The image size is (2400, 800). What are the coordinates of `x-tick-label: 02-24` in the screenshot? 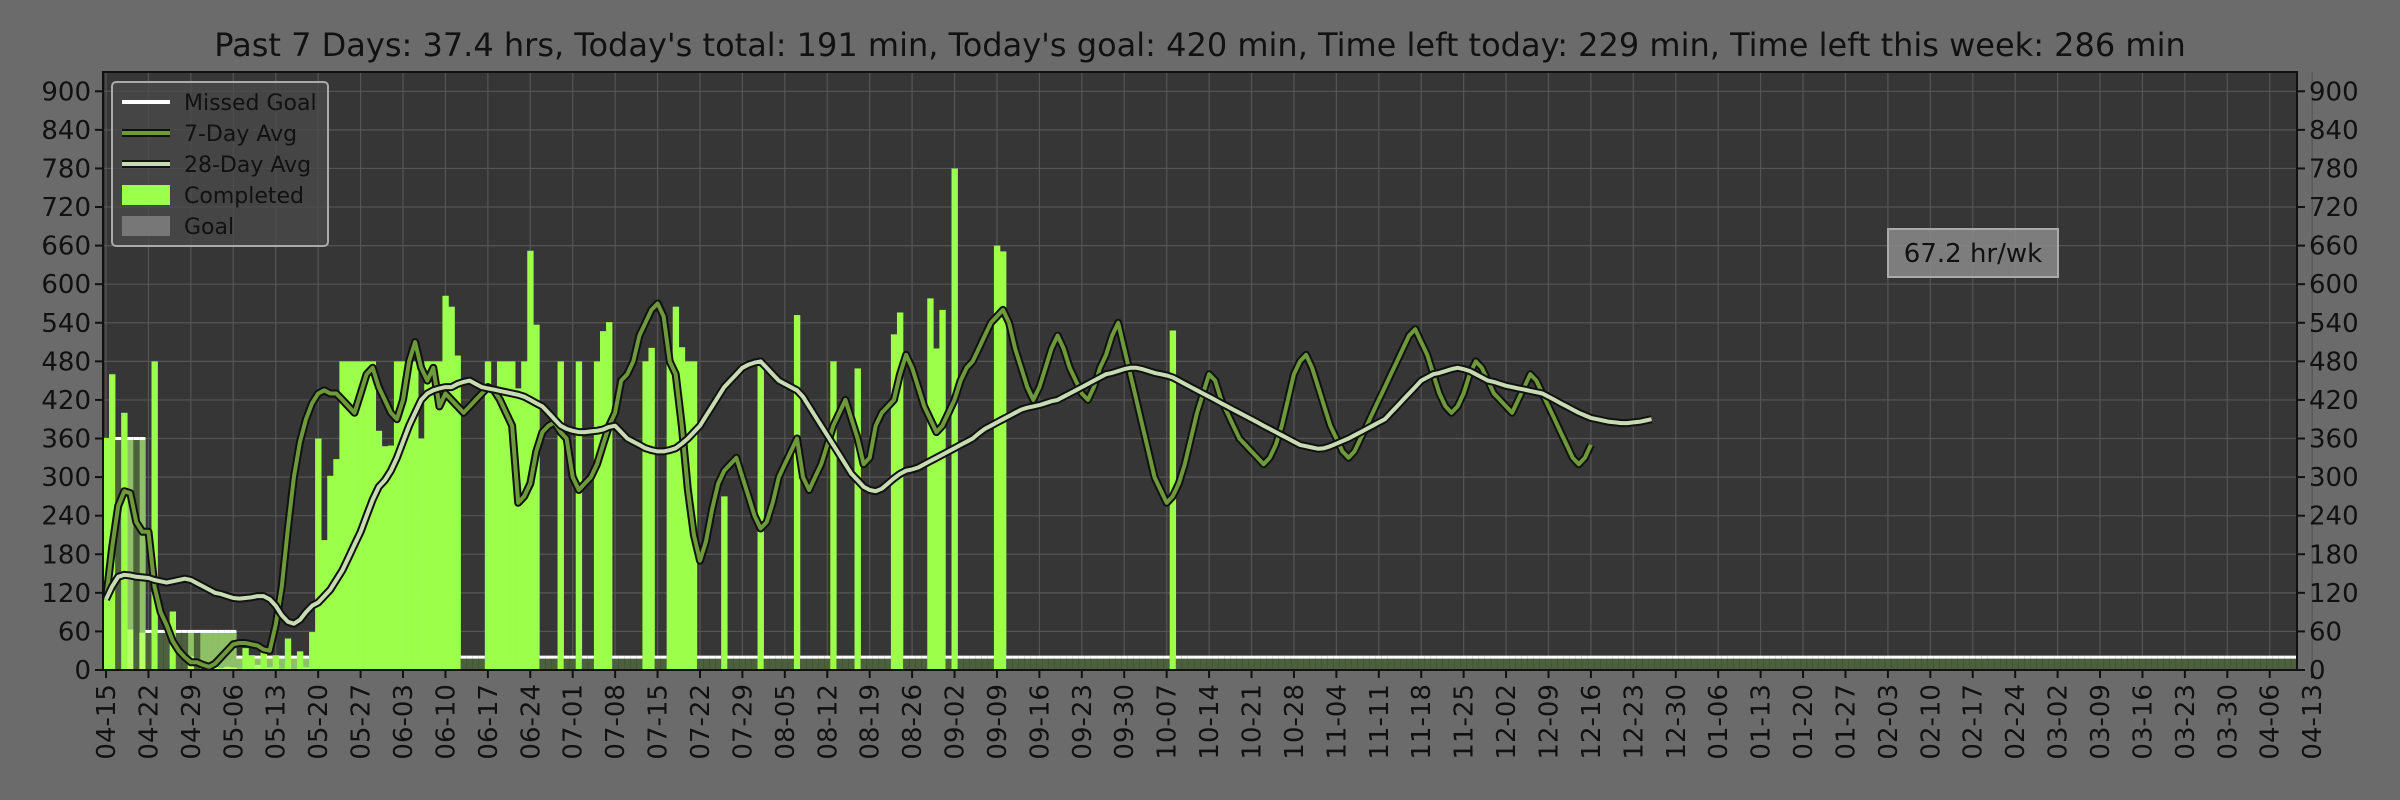 It's located at (2016, 722).